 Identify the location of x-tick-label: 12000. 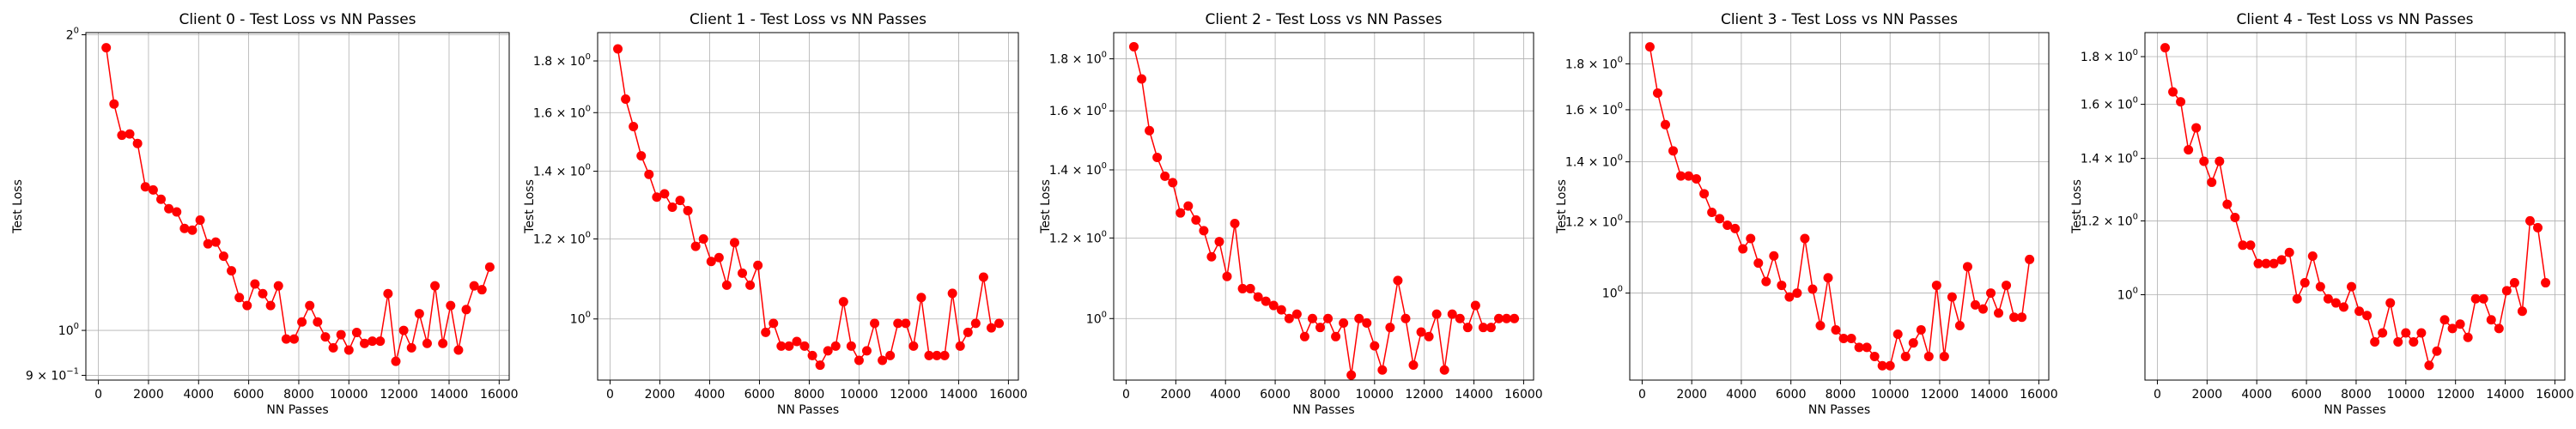
(1424, 395).